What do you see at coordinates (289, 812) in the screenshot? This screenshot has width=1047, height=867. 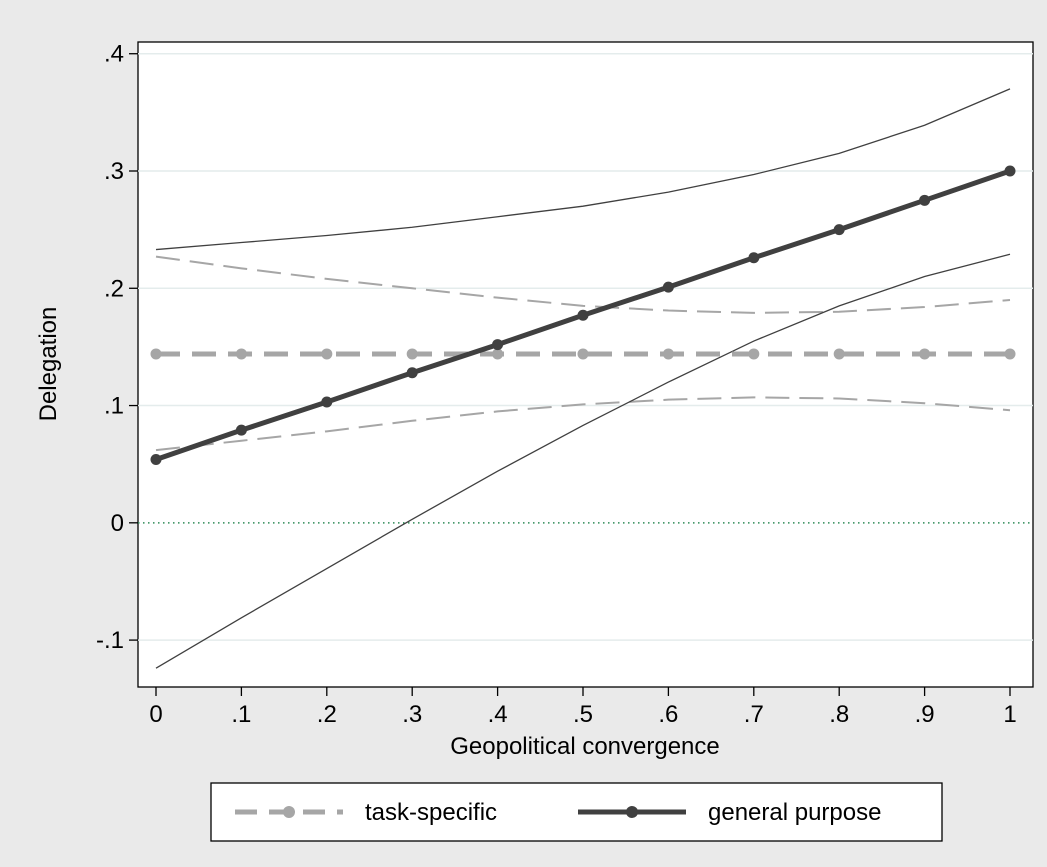 I see `legend-marker-task-specific` at bounding box center [289, 812].